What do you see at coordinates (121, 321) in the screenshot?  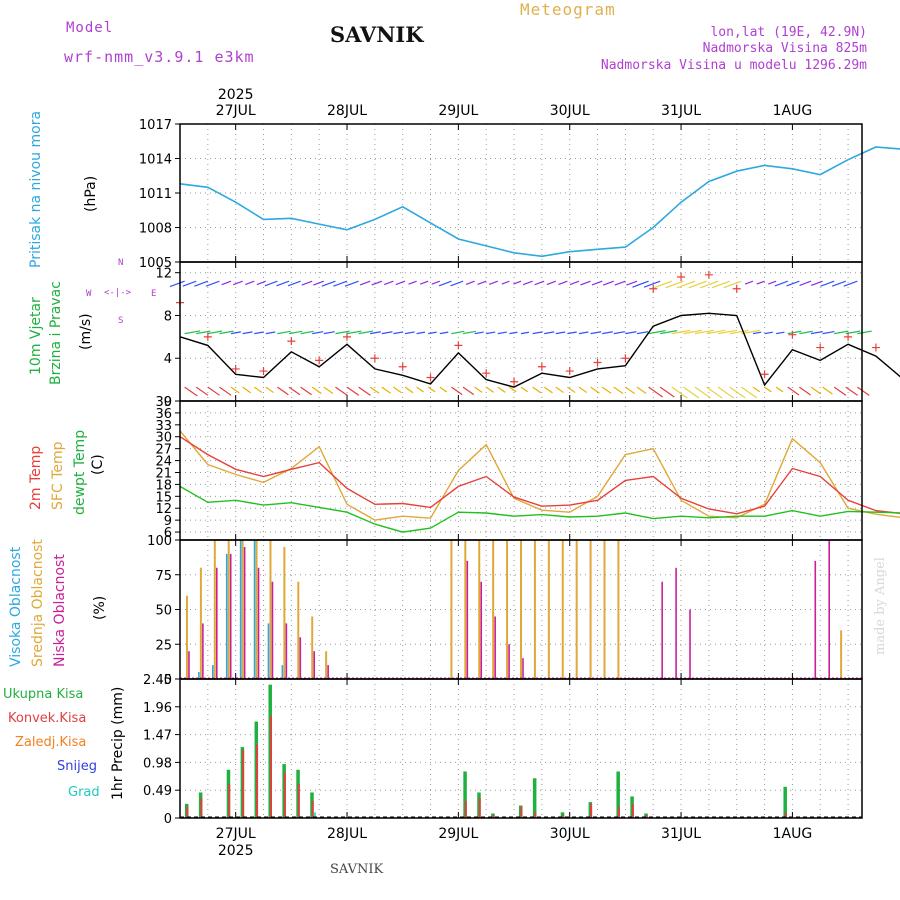 I see `compass-s: S` at bounding box center [121, 321].